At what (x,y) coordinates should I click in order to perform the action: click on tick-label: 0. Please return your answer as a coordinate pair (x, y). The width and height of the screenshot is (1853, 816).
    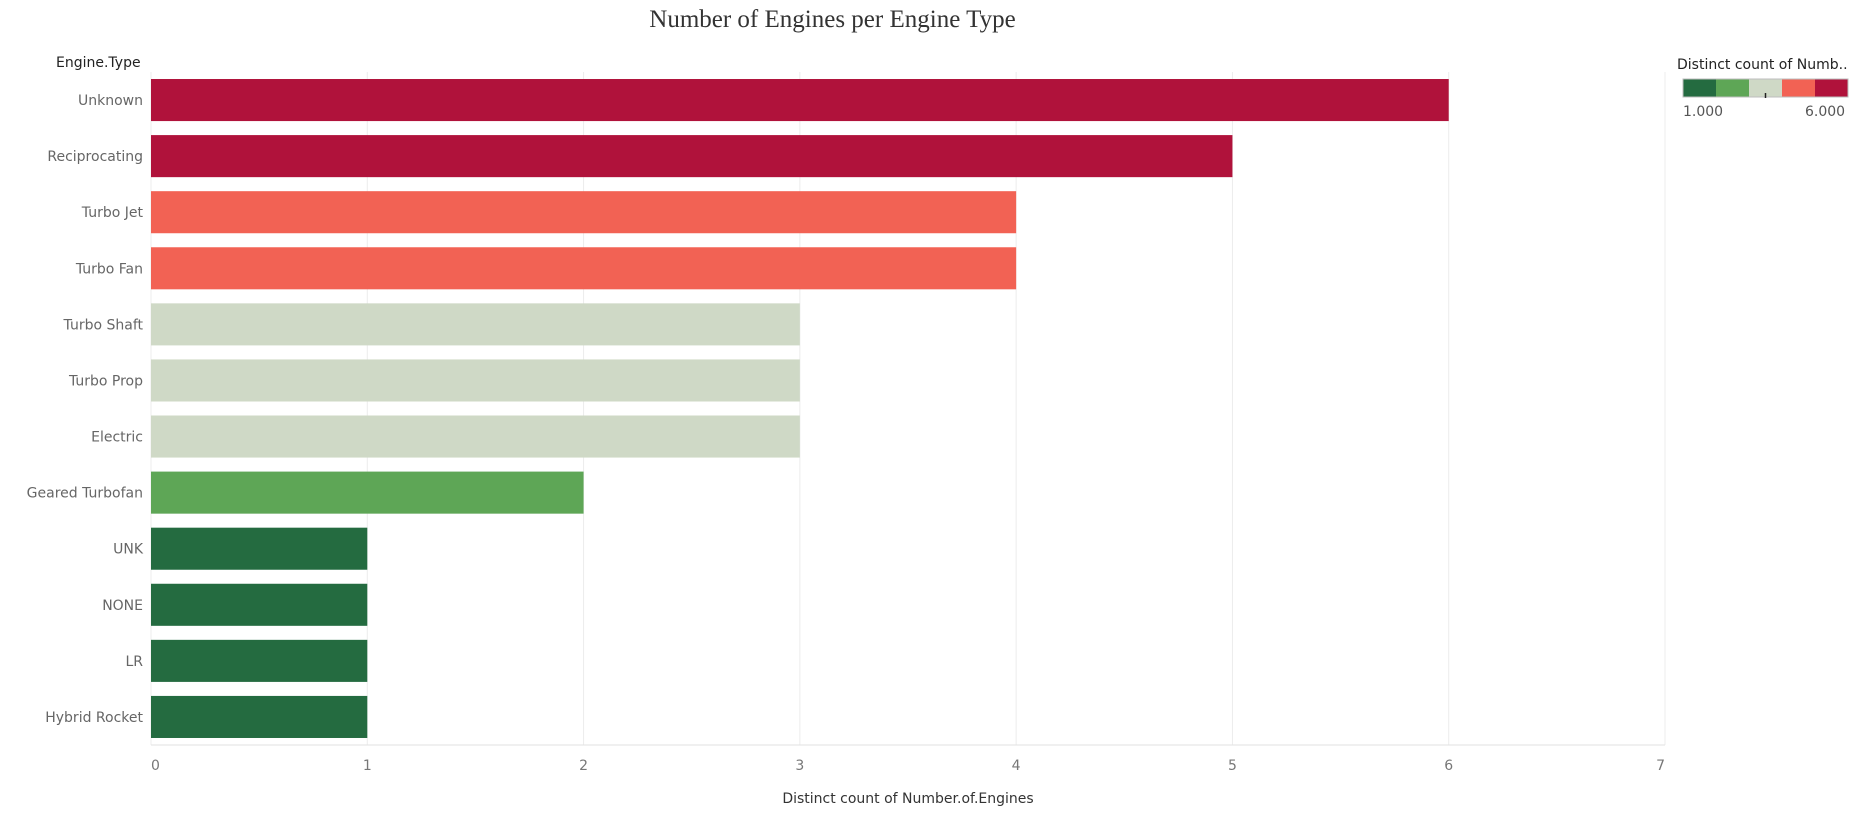
    Looking at the image, I should click on (155, 766).